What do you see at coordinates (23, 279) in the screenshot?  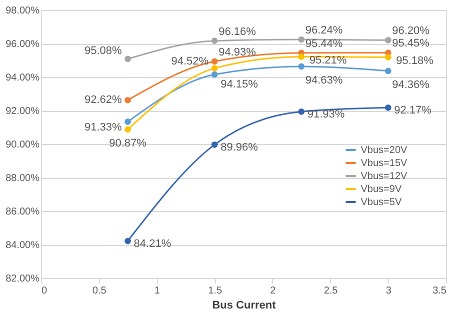 I see `y-tick-label: 82.00%` at bounding box center [23, 279].